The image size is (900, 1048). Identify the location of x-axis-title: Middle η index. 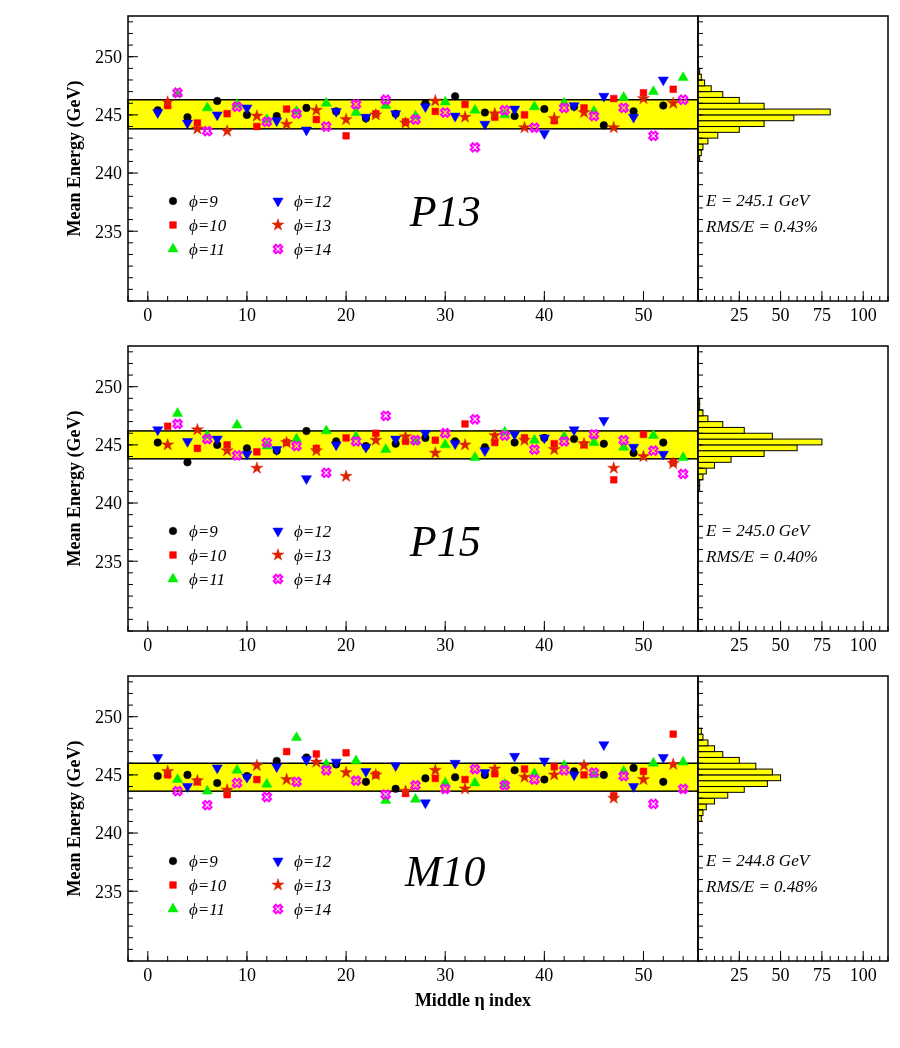
(473, 1000).